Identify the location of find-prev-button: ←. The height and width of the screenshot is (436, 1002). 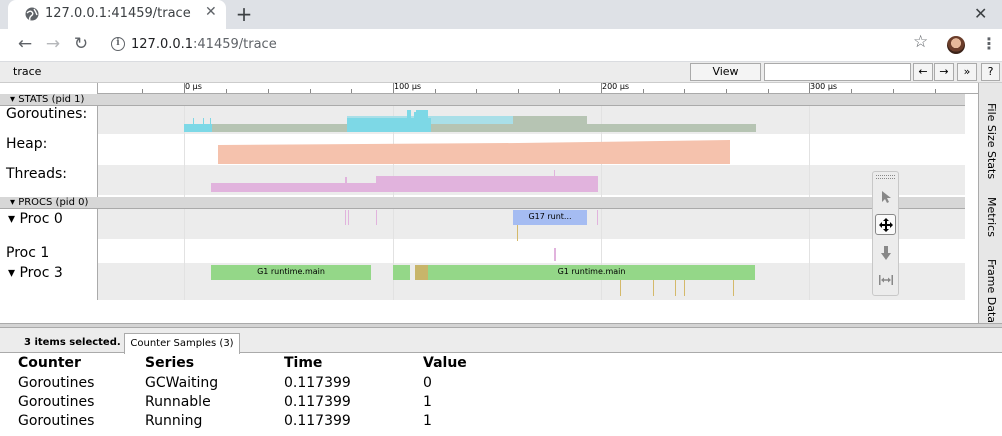
(923, 72).